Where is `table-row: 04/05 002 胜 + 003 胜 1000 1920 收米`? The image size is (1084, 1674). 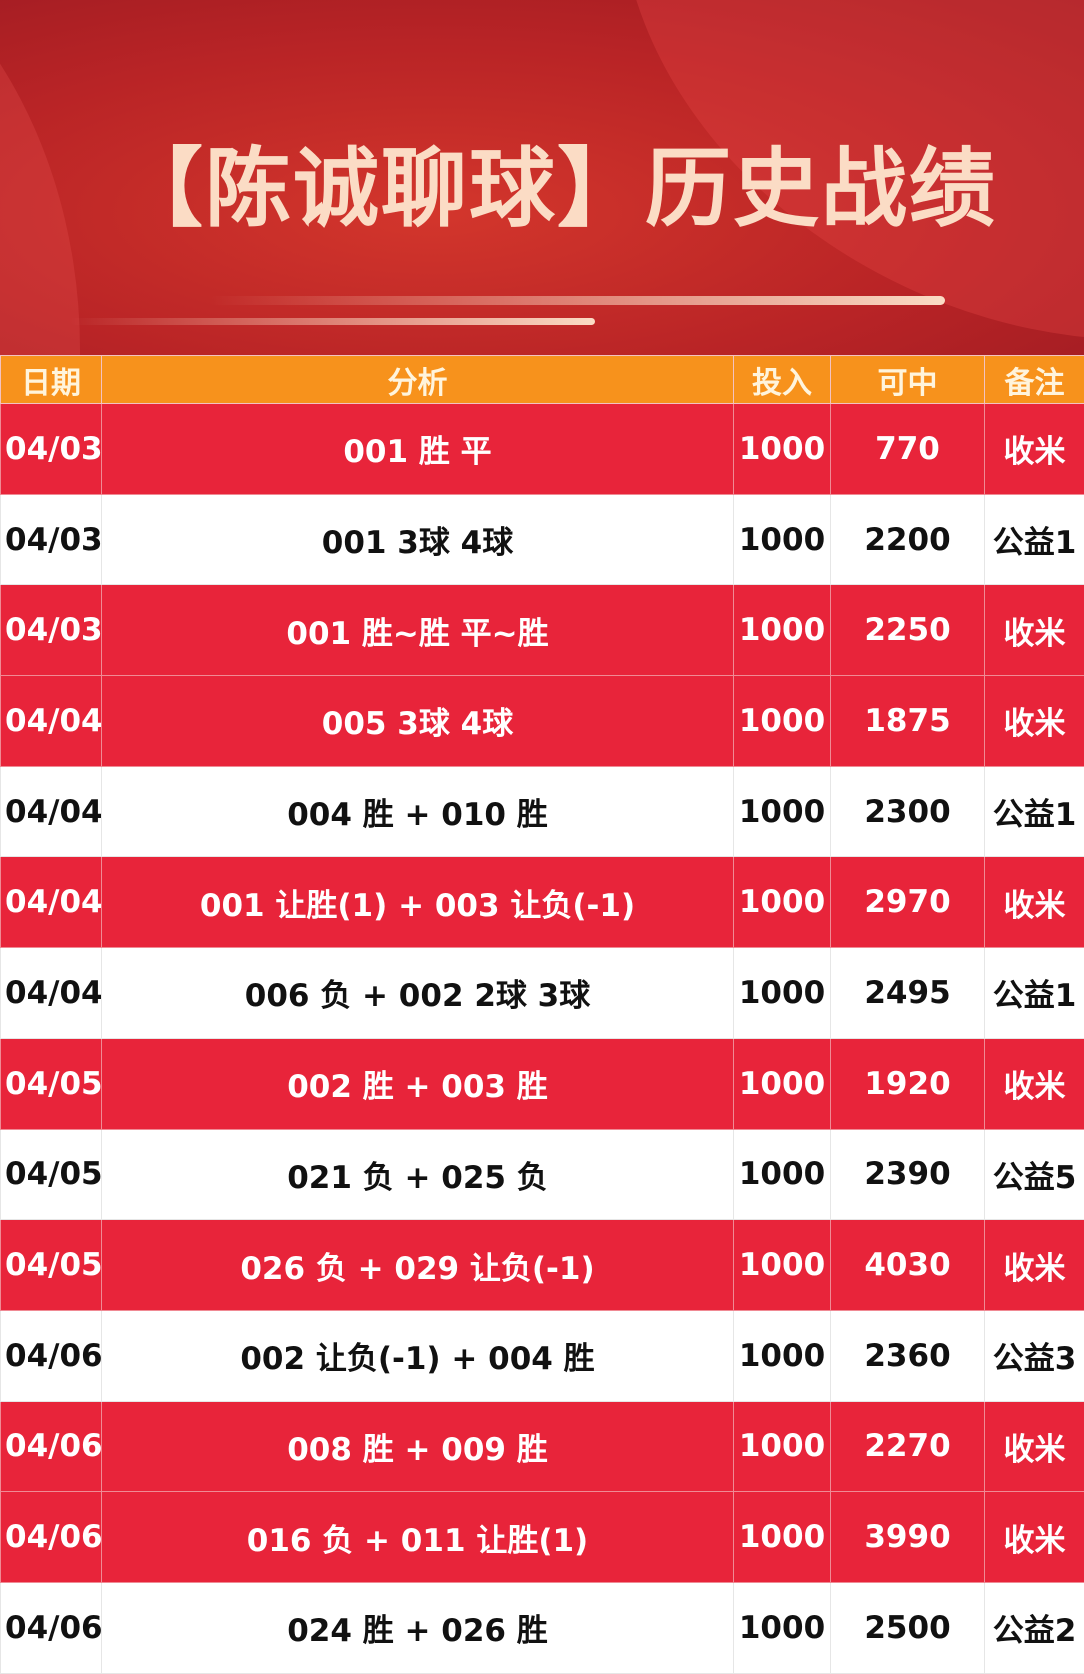 table-row: 04/05 002 胜 + 003 胜 1000 1920 收米 is located at coordinates (542, 1083).